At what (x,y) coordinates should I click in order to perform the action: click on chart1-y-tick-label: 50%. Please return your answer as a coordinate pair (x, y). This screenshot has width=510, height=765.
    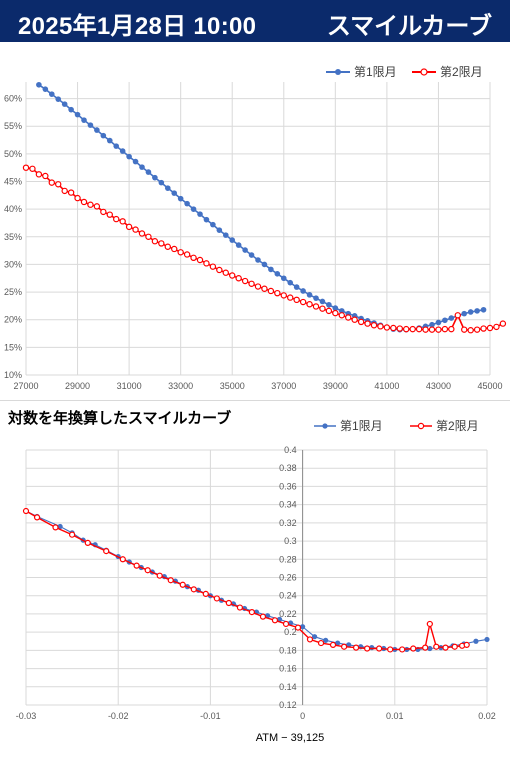
    Looking at the image, I should click on (13, 154).